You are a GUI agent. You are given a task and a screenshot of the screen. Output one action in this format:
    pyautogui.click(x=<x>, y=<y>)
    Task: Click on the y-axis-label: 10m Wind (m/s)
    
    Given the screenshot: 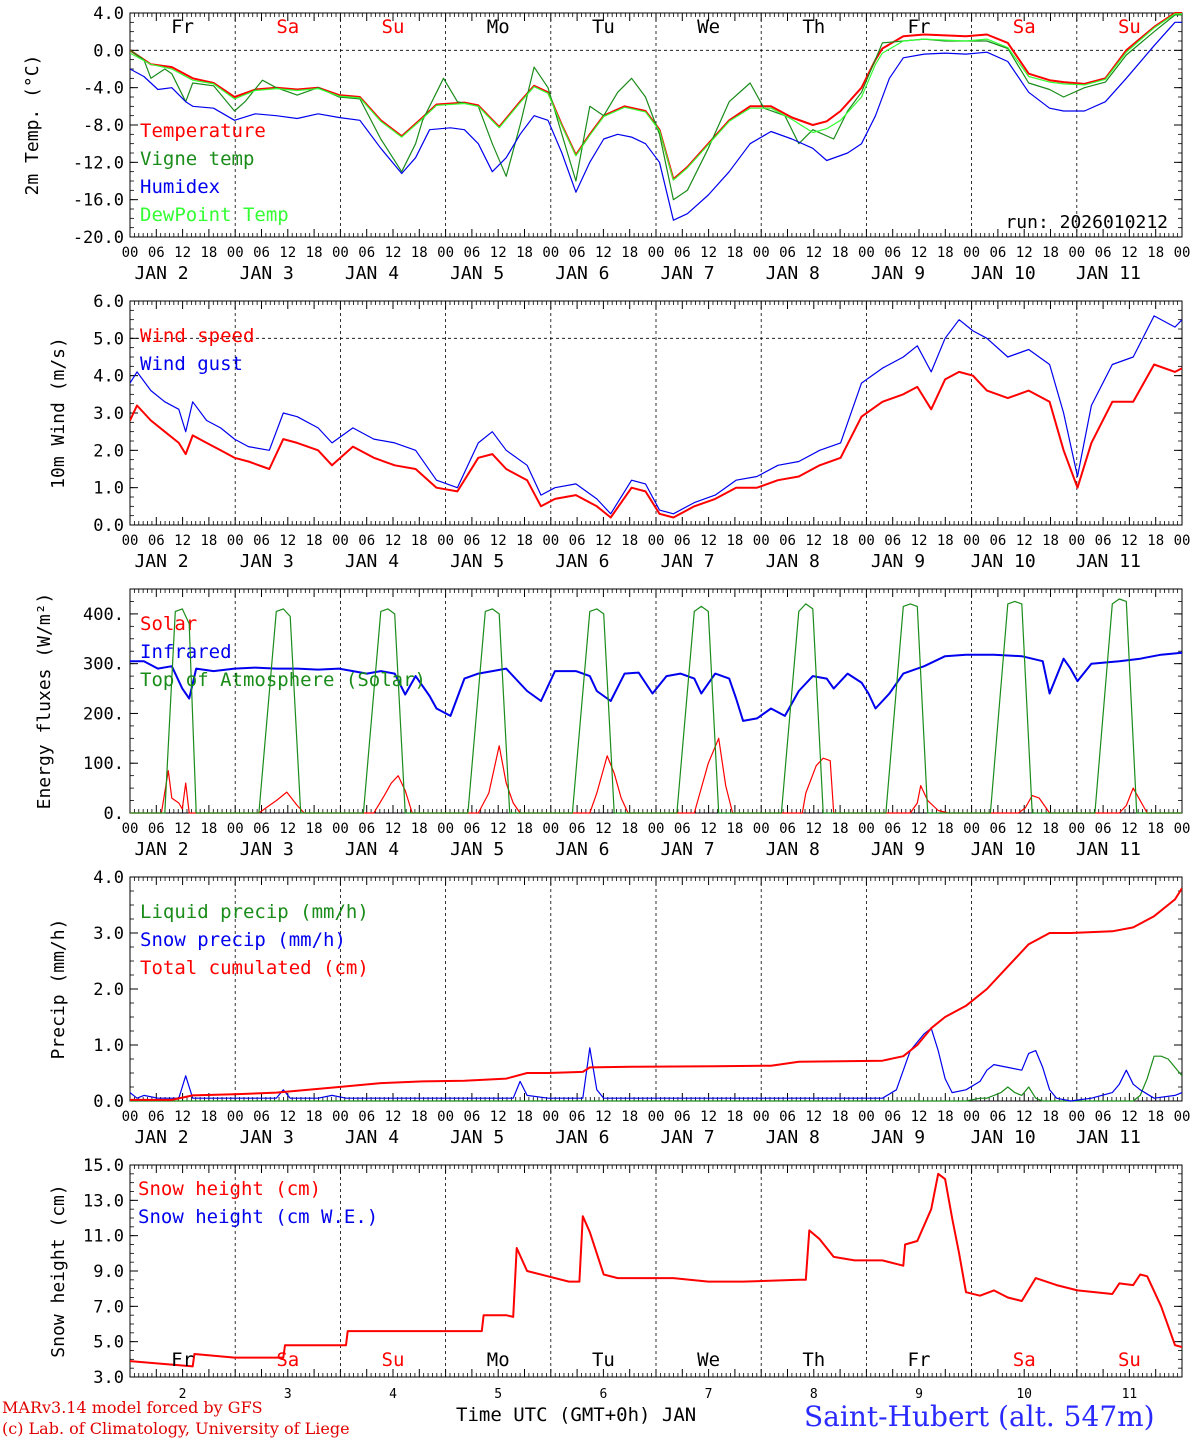 What is the action you would take?
    pyautogui.click(x=58, y=413)
    